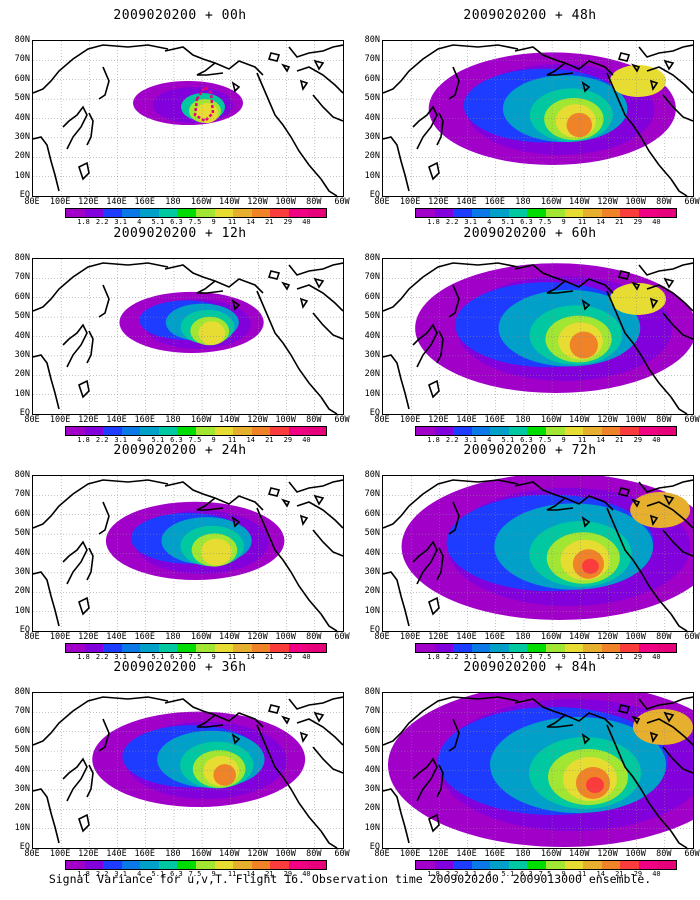  What do you see at coordinates (22, 692) in the screenshot?
I see `latitude-tick-label: 80N` at bounding box center [22, 692].